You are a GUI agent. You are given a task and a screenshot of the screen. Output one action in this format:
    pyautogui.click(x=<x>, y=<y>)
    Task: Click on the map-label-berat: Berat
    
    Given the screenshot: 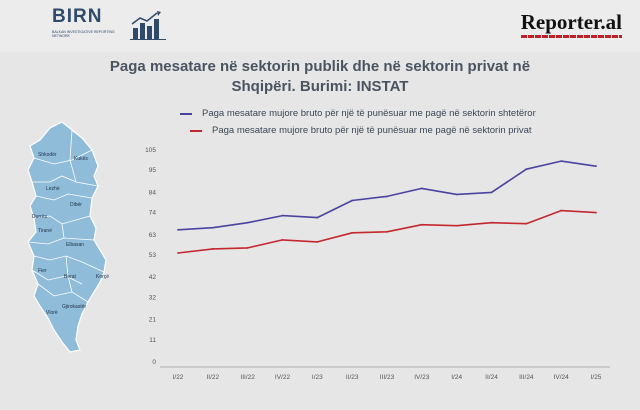 What is the action you would take?
    pyautogui.click(x=70, y=277)
    